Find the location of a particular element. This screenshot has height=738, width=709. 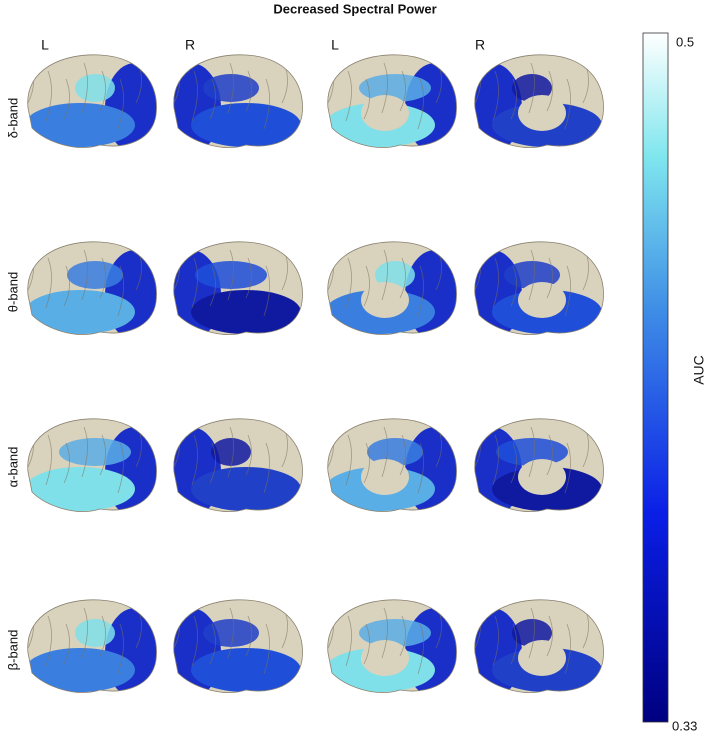

band-label: α-band is located at coordinates (12, 467).